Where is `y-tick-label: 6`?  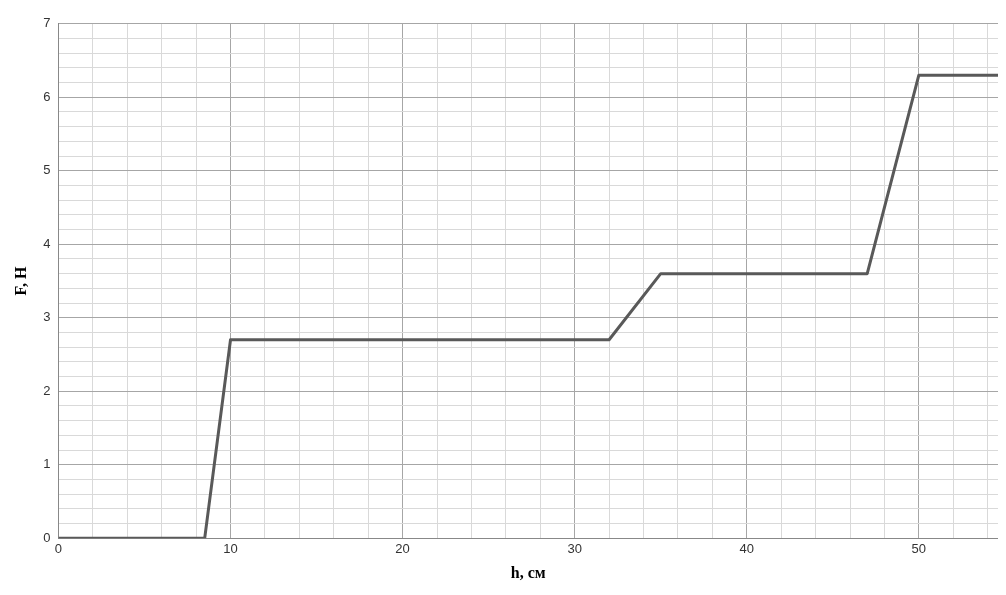 y-tick-label: 6 is located at coordinates (47, 96).